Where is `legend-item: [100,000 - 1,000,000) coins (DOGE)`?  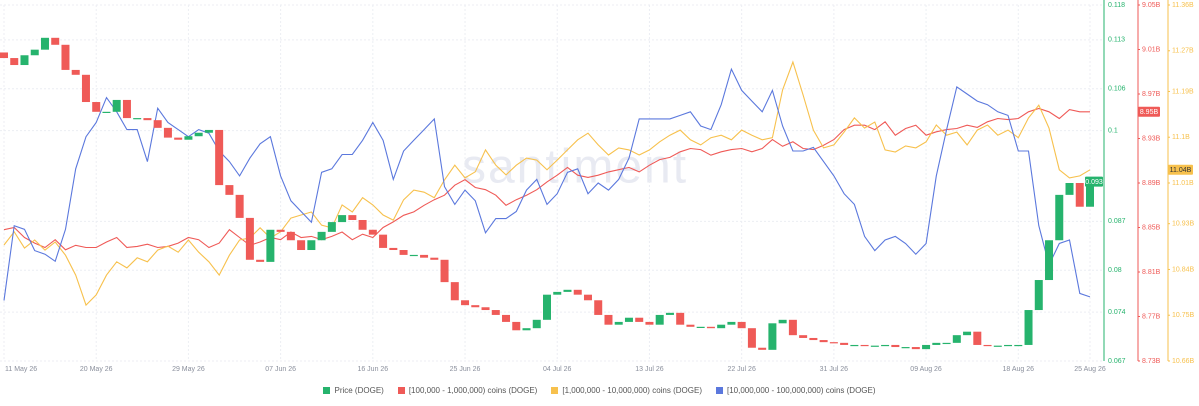 legend-item: [100,000 - 1,000,000) coins (DOGE) is located at coordinates (467, 390).